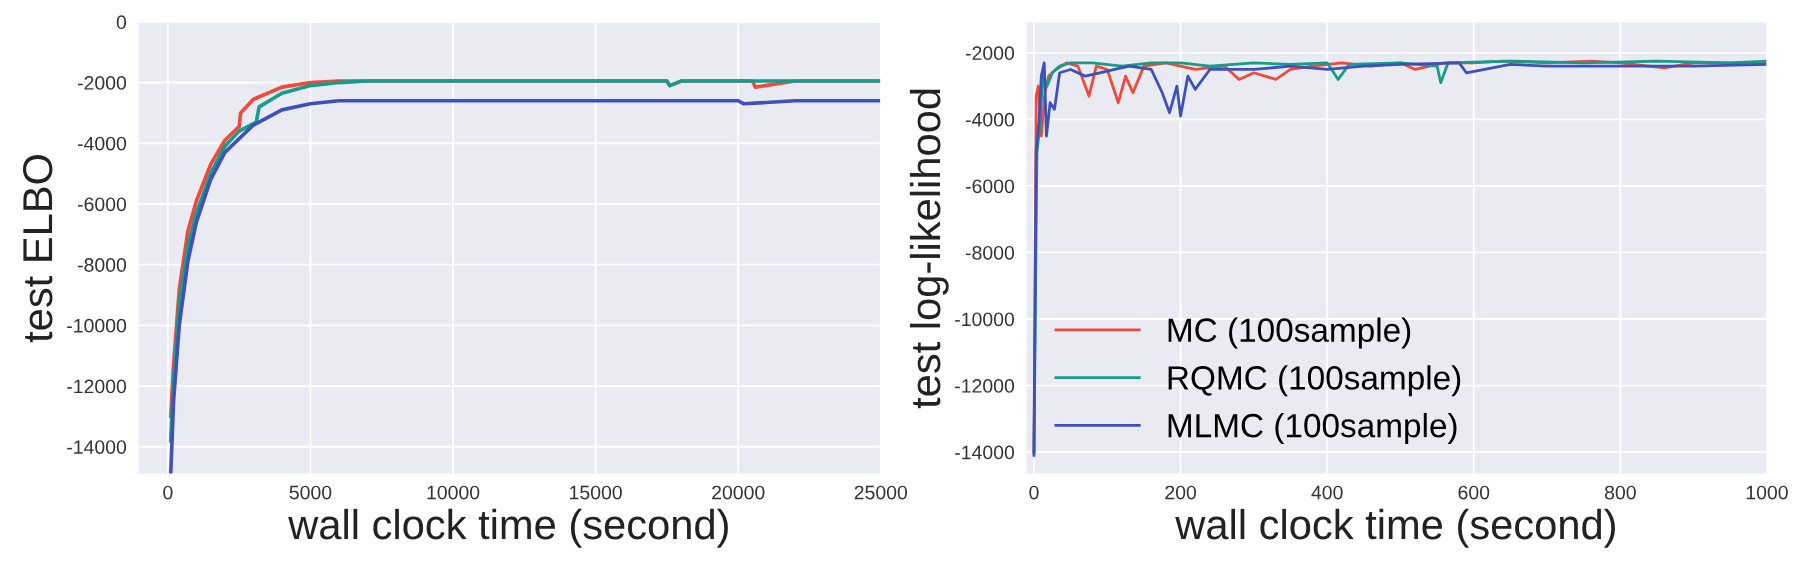  What do you see at coordinates (1289, 333) in the screenshot?
I see `legend-label: MC (100sample)` at bounding box center [1289, 333].